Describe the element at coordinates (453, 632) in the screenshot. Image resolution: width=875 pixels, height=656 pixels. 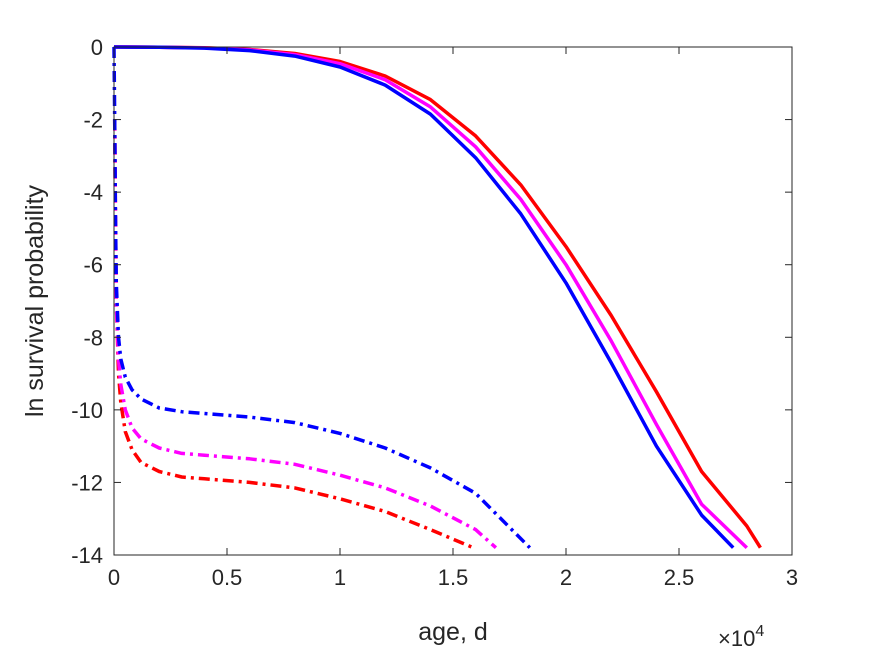
I see `x-axis-label: age, d` at that location.